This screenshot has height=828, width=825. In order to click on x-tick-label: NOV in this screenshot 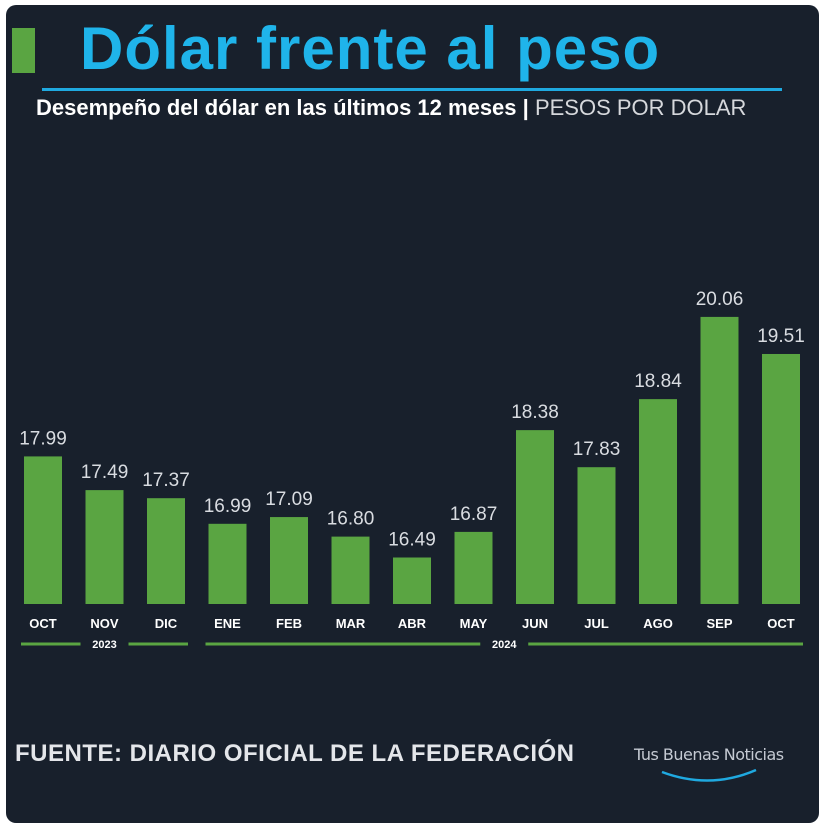, I will do `click(104, 623)`.